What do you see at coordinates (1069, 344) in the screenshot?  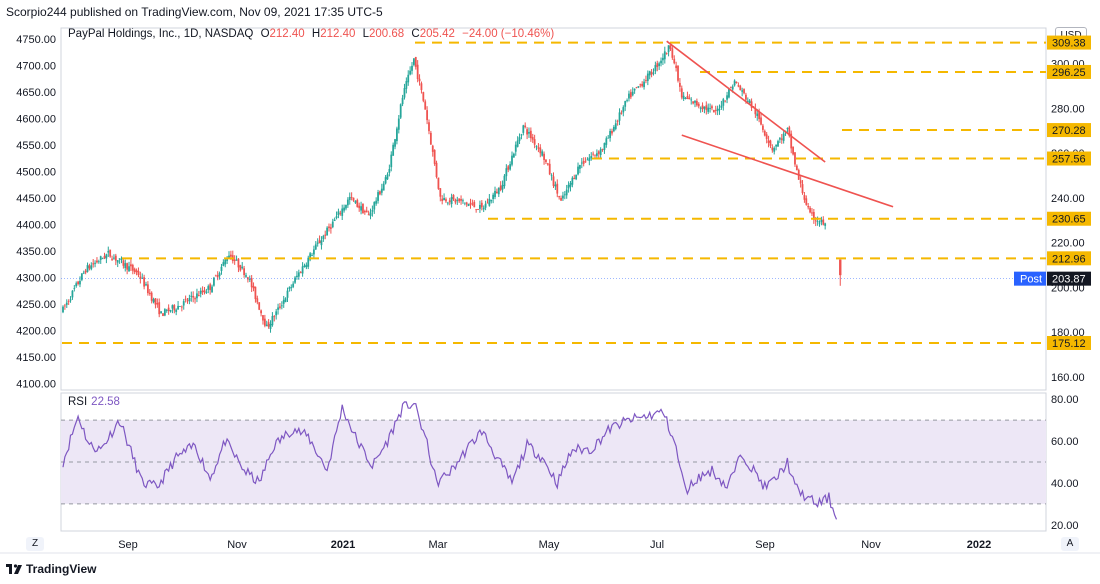 I see `level-label: 175.12` at bounding box center [1069, 344].